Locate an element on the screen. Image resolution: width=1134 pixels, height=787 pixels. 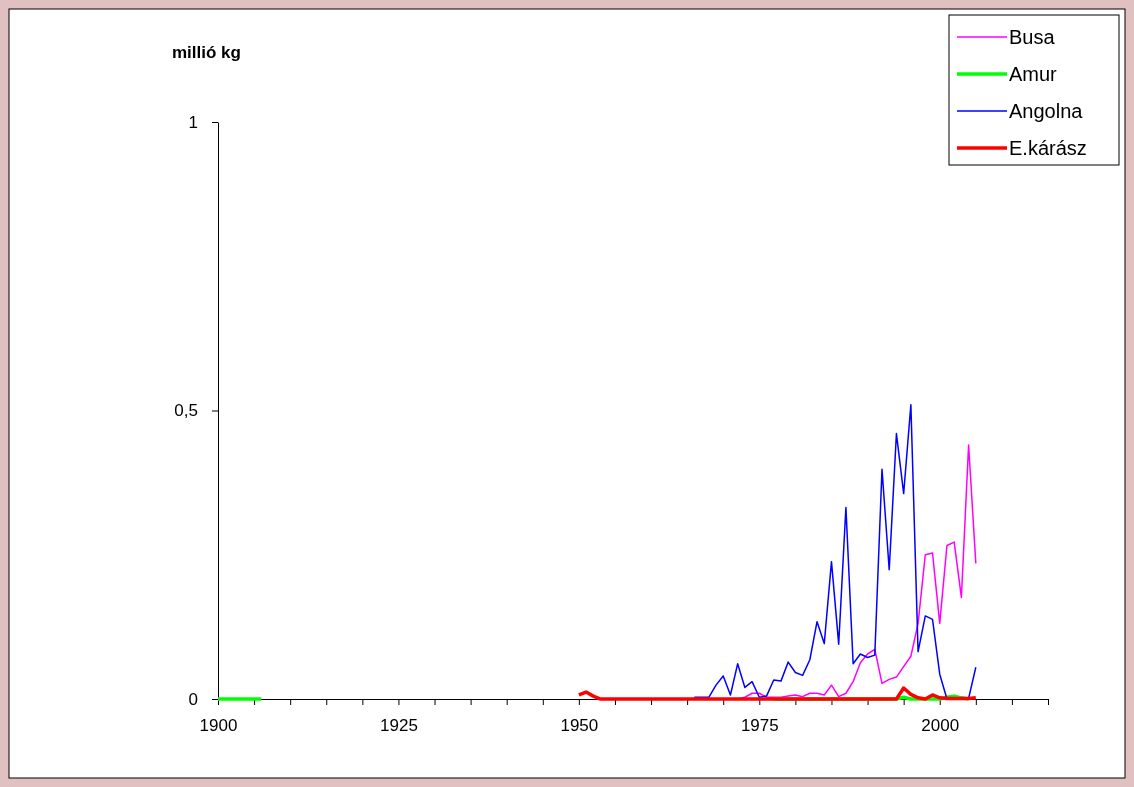
y-axis-title: millió kg is located at coordinates (206, 52).